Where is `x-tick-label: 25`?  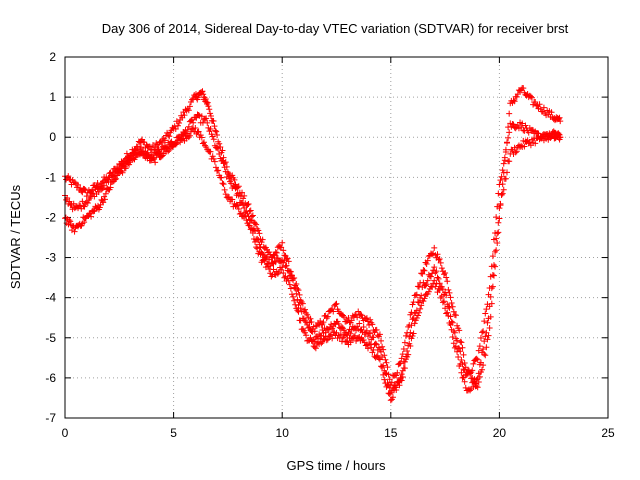 x-tick-label: 25 is located at coordinates (608, 433).